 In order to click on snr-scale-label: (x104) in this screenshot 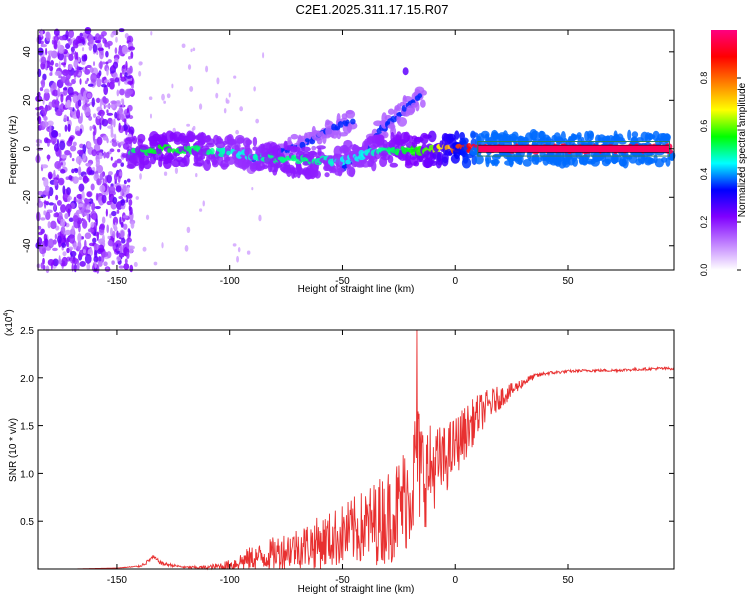, I will do `click(9, 322)`.